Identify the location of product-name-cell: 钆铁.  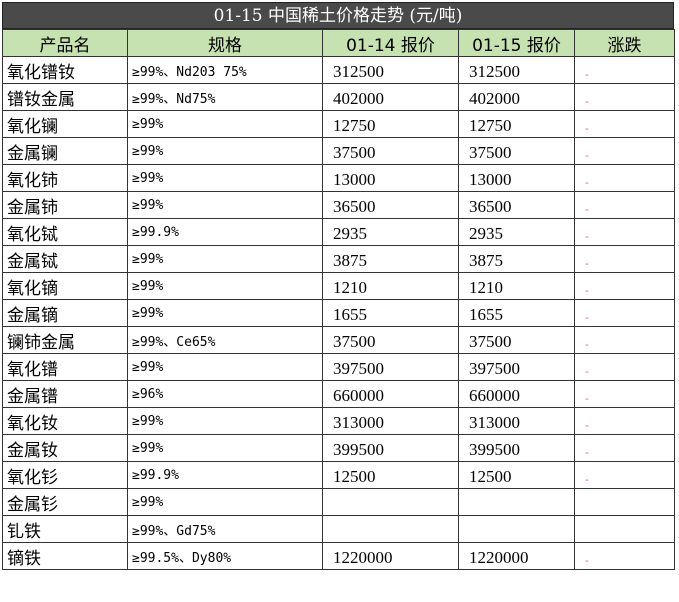
(65, 529).